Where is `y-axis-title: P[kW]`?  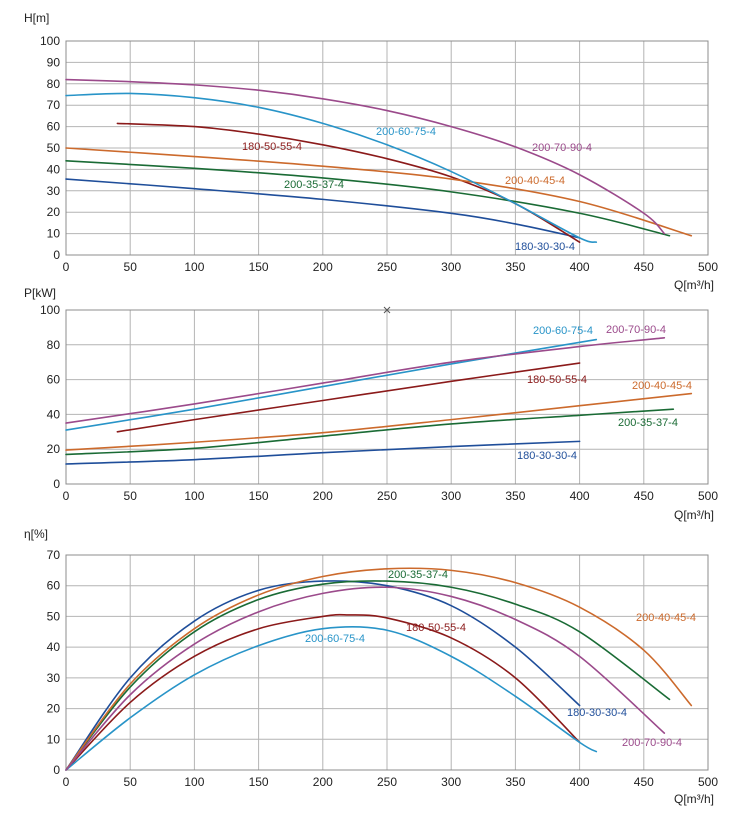
y-axis-title: P[kW] is located at coordinates (40, 293).